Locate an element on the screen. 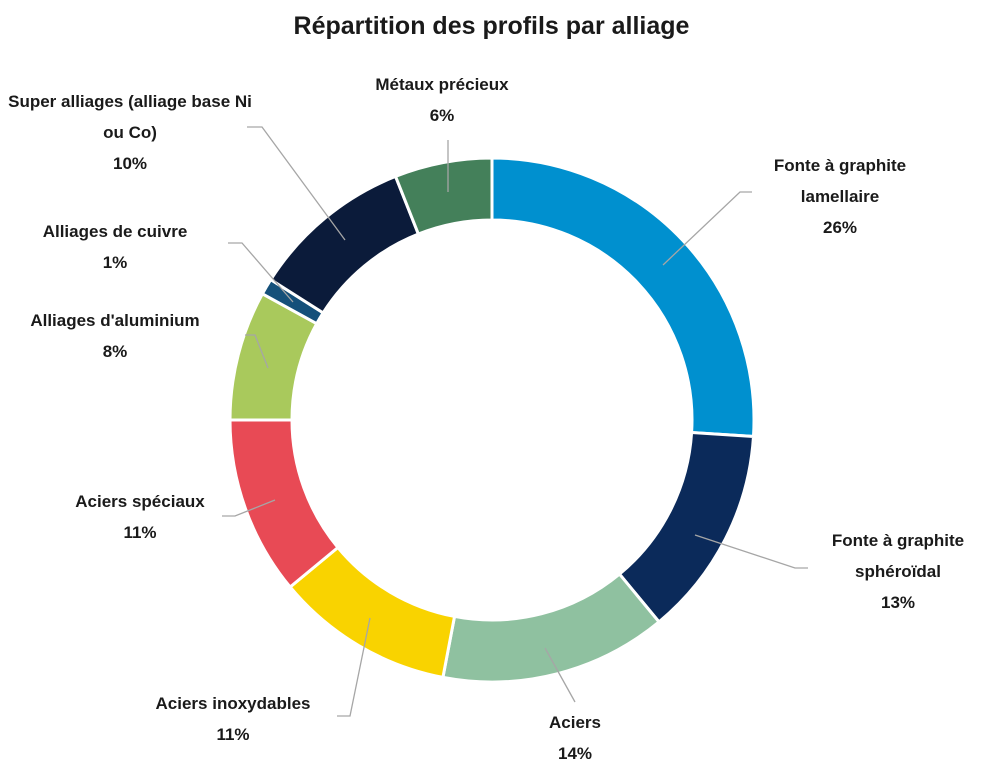 This screenshot has width=983, height=760. value-label: 26% is located at coordinates (840, 227).